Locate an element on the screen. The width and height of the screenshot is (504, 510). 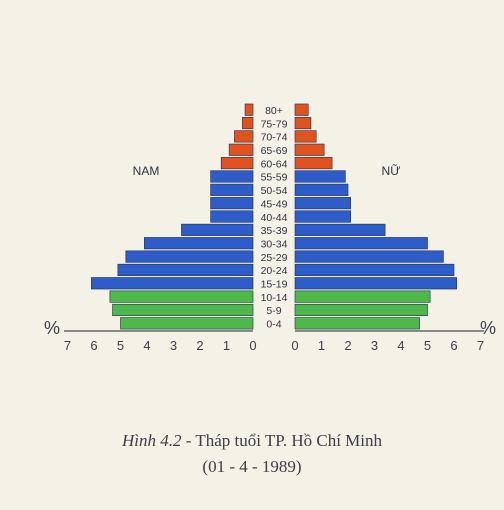
age-label-40-44: 40-44 is located at coordinates (274, 218).